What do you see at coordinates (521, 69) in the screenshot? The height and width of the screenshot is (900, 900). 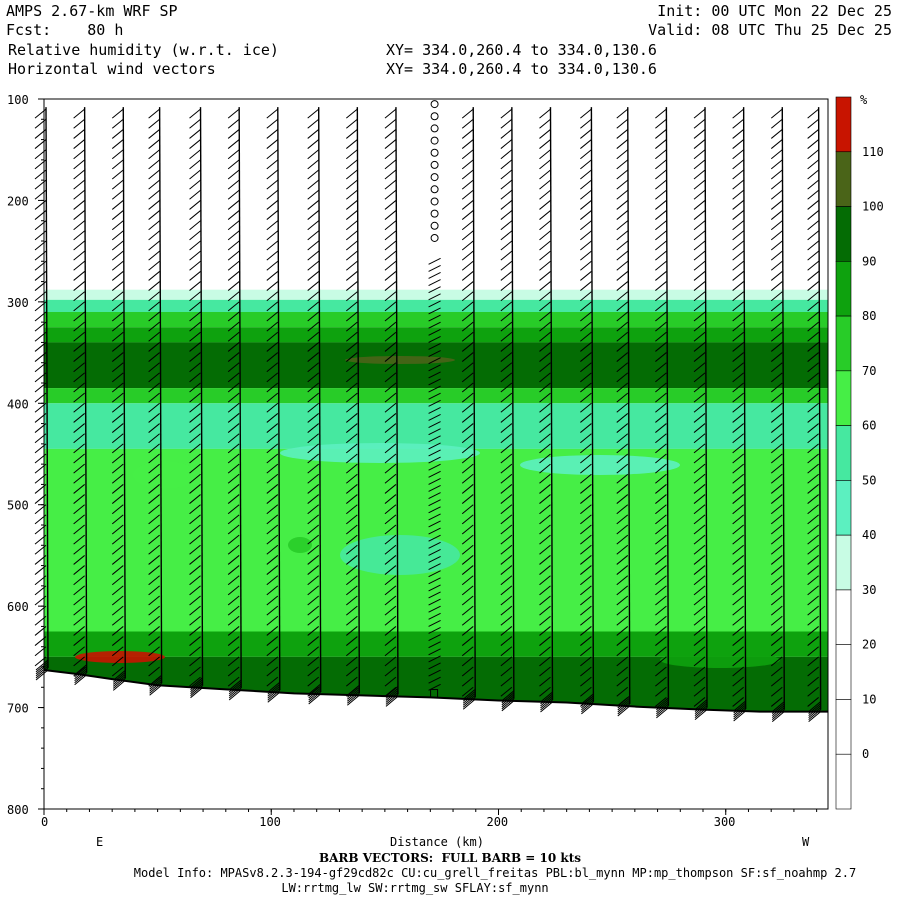 I see `xsection-coords-2: XY= 334.0,260.4 to 334.0,130.6` at bounding box center [521, 69].